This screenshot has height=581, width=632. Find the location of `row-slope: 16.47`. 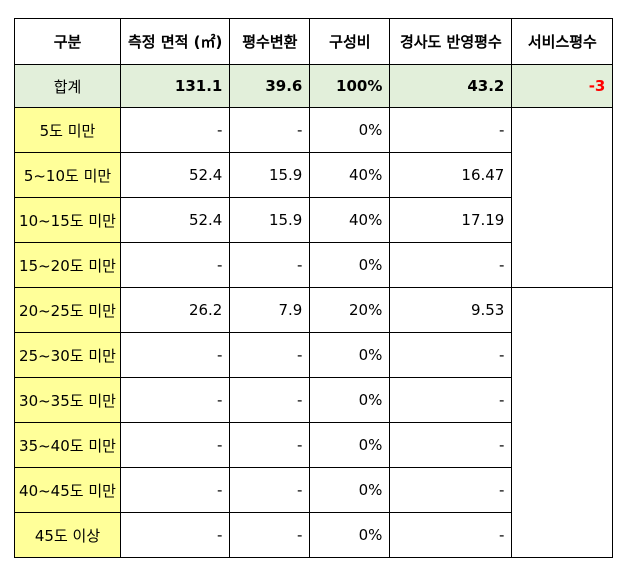

row-slope: 16.47 is located at coordinates (451, 175).